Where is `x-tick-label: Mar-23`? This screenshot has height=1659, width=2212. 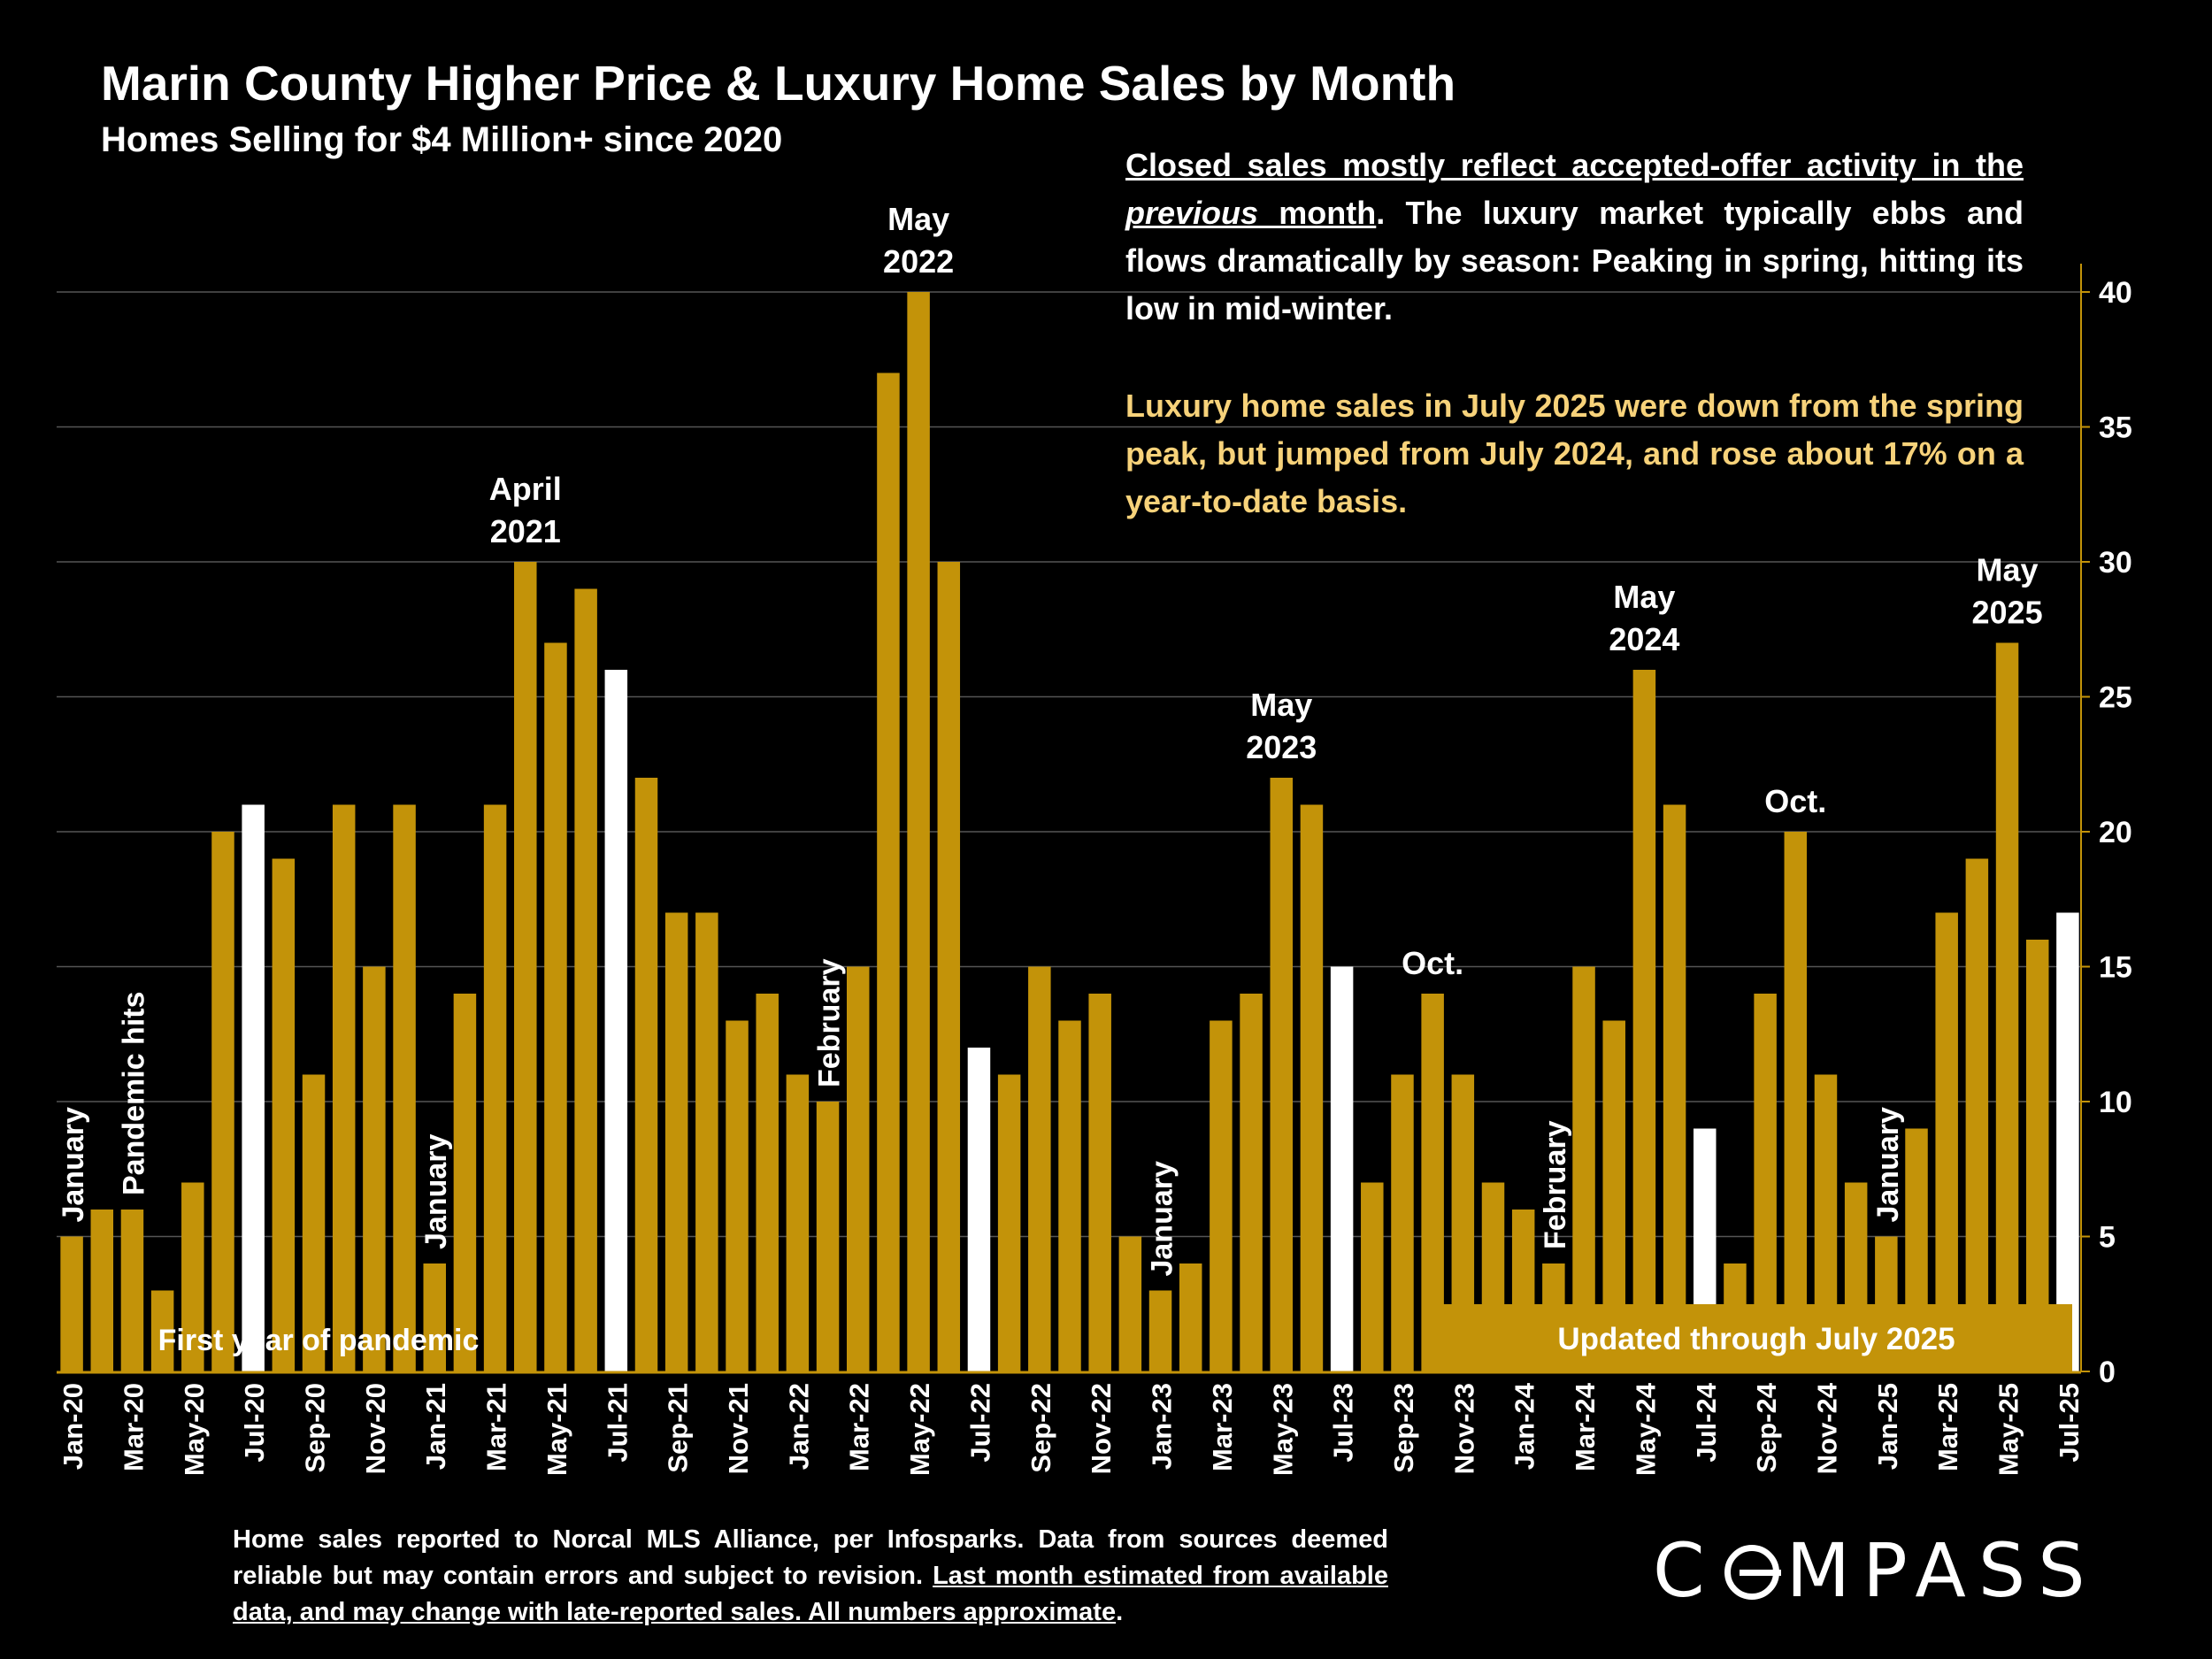
x-tick-label: Mar-23 is located at coordinates (1223, 1427).